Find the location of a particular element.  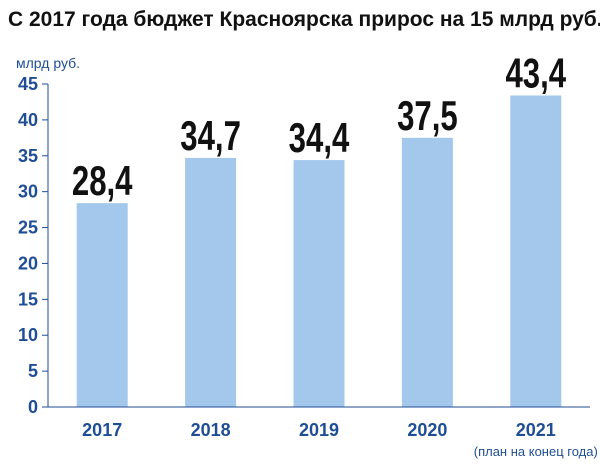

value-label: 43,4 is located at coordinates (535, 73).